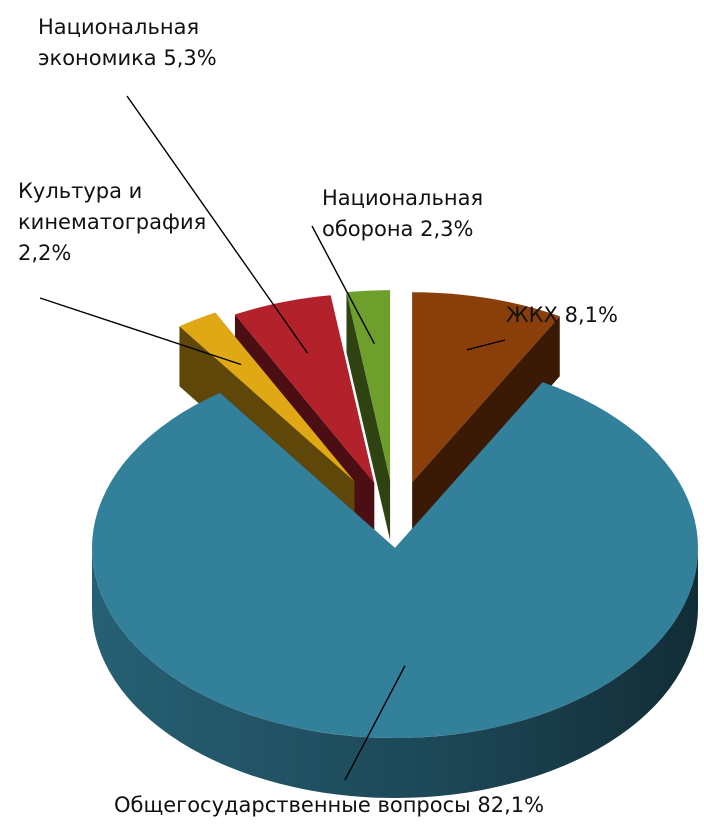 This screenshot has width=704, height=840. What do you see at coordinates (127, 42) in the screenshot?
I see `slice-label-national-economy: Национальная экономика 5,3%` at bounding box center [127, 42].